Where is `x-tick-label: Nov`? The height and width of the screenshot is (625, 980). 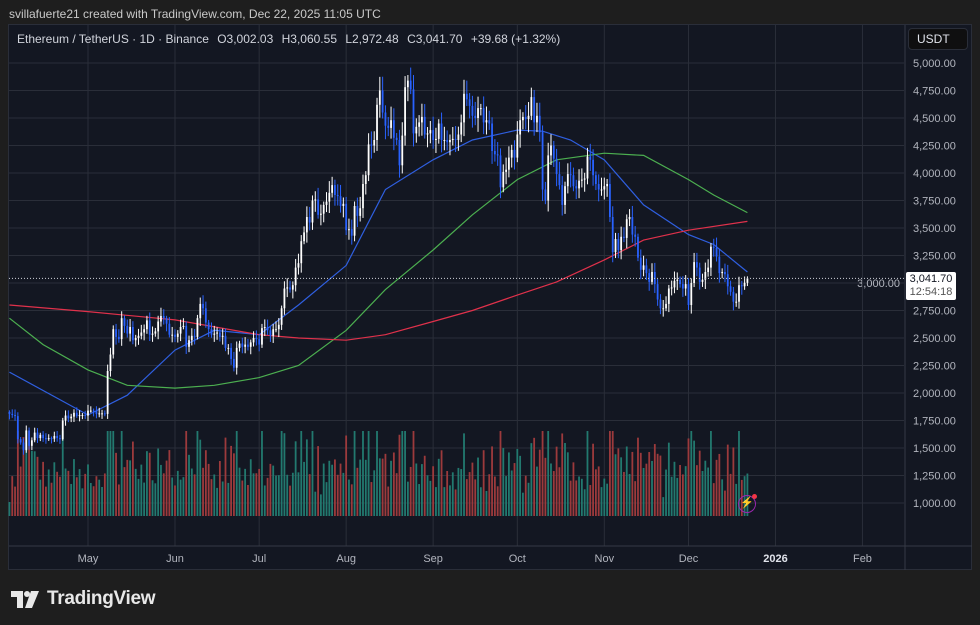 x-tick-label: Nov is located at coordinates (605, 559).